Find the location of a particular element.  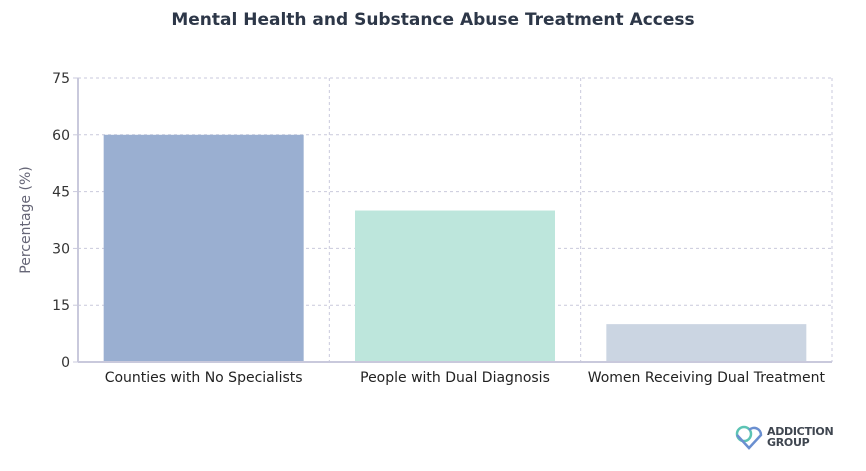

x-tick-label: Women Receiving Dual Treatment is located at coordinates (707, 378).